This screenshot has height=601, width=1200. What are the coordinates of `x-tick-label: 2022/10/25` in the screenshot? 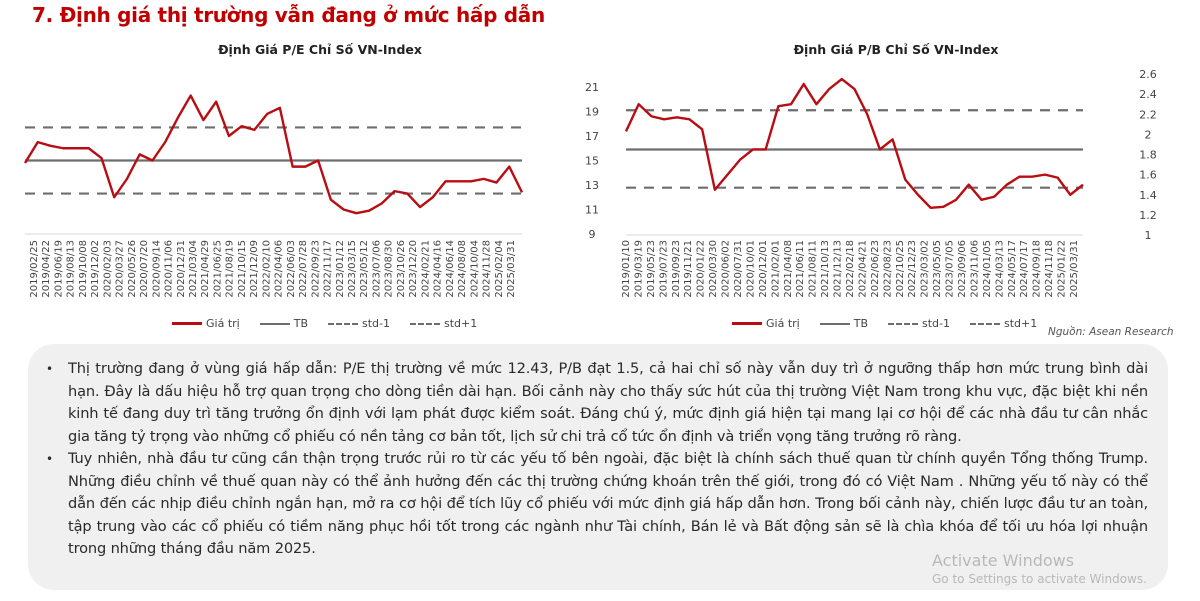 It's located at (900, 269).